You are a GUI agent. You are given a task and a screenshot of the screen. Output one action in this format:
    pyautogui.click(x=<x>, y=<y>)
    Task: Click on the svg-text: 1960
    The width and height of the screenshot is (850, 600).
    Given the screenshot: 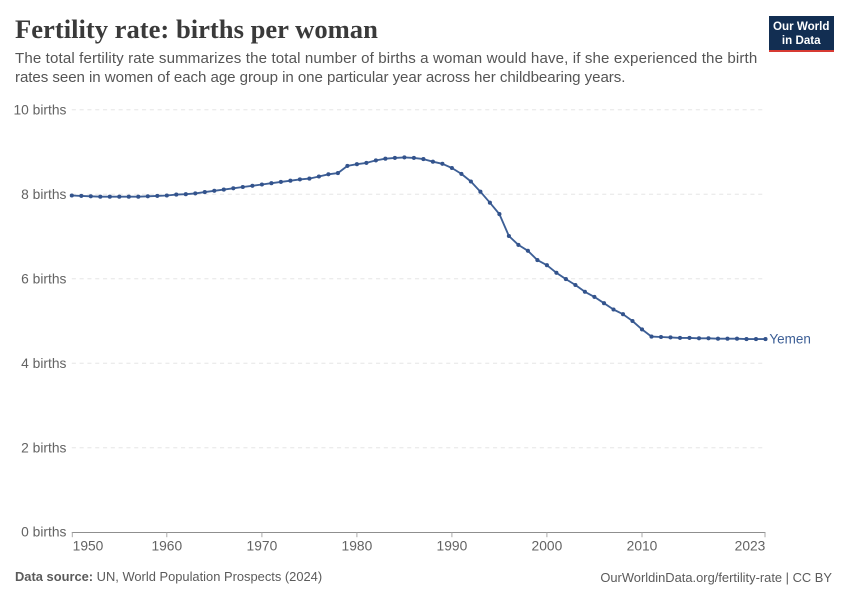 What is the action you would take?
    pyautogui.click(x=166, y=545)
    